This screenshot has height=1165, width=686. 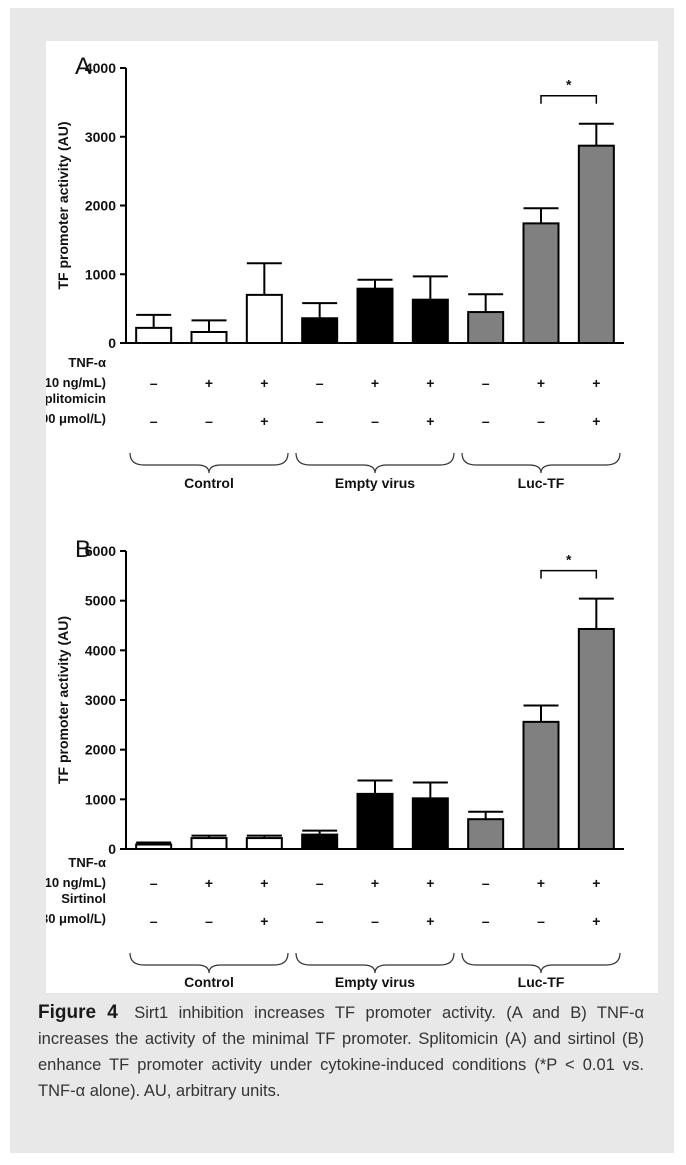 I want to click on y-tick-label: 6000, so click(x=100, y=551).